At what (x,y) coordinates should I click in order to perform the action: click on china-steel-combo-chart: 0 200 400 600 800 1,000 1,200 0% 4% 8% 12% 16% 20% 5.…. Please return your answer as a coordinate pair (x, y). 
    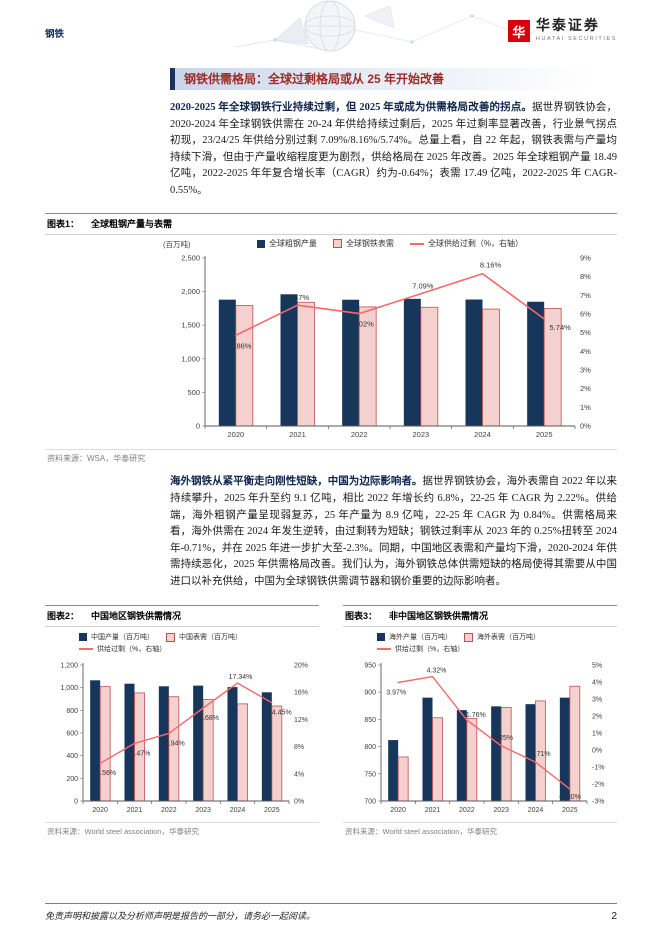
    Looking at the image, I should click on (184, 738).